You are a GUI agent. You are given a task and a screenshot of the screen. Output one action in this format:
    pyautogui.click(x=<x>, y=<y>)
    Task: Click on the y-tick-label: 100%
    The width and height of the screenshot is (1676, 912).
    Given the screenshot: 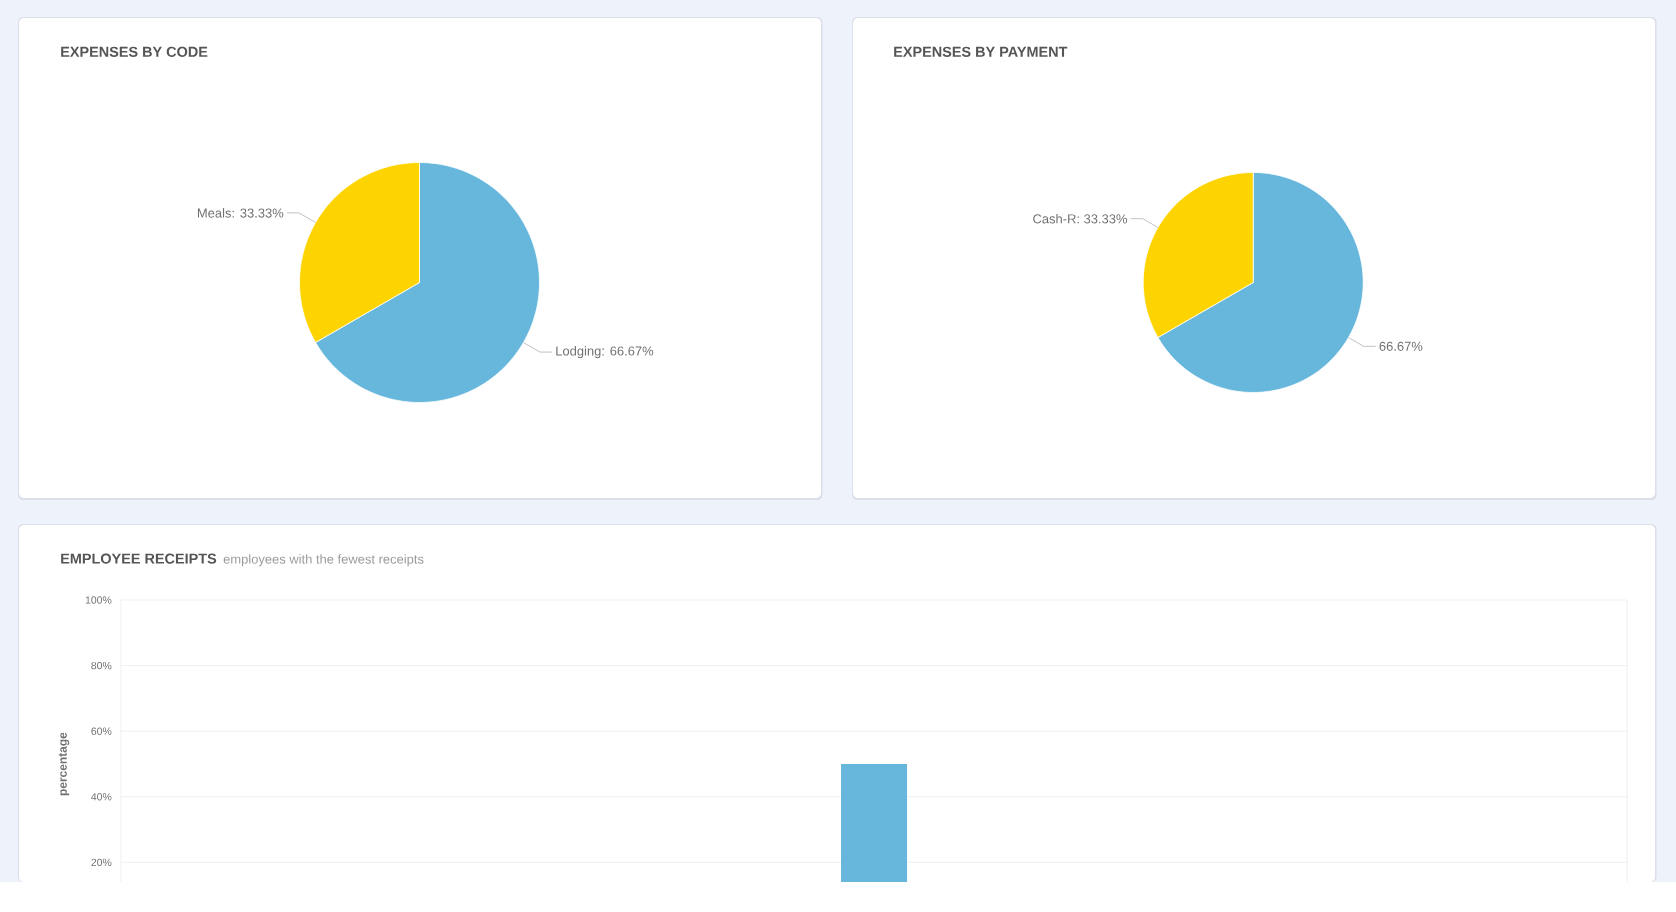 What is the action you would take?
    pyautogui.click(x=98, y=600)
    